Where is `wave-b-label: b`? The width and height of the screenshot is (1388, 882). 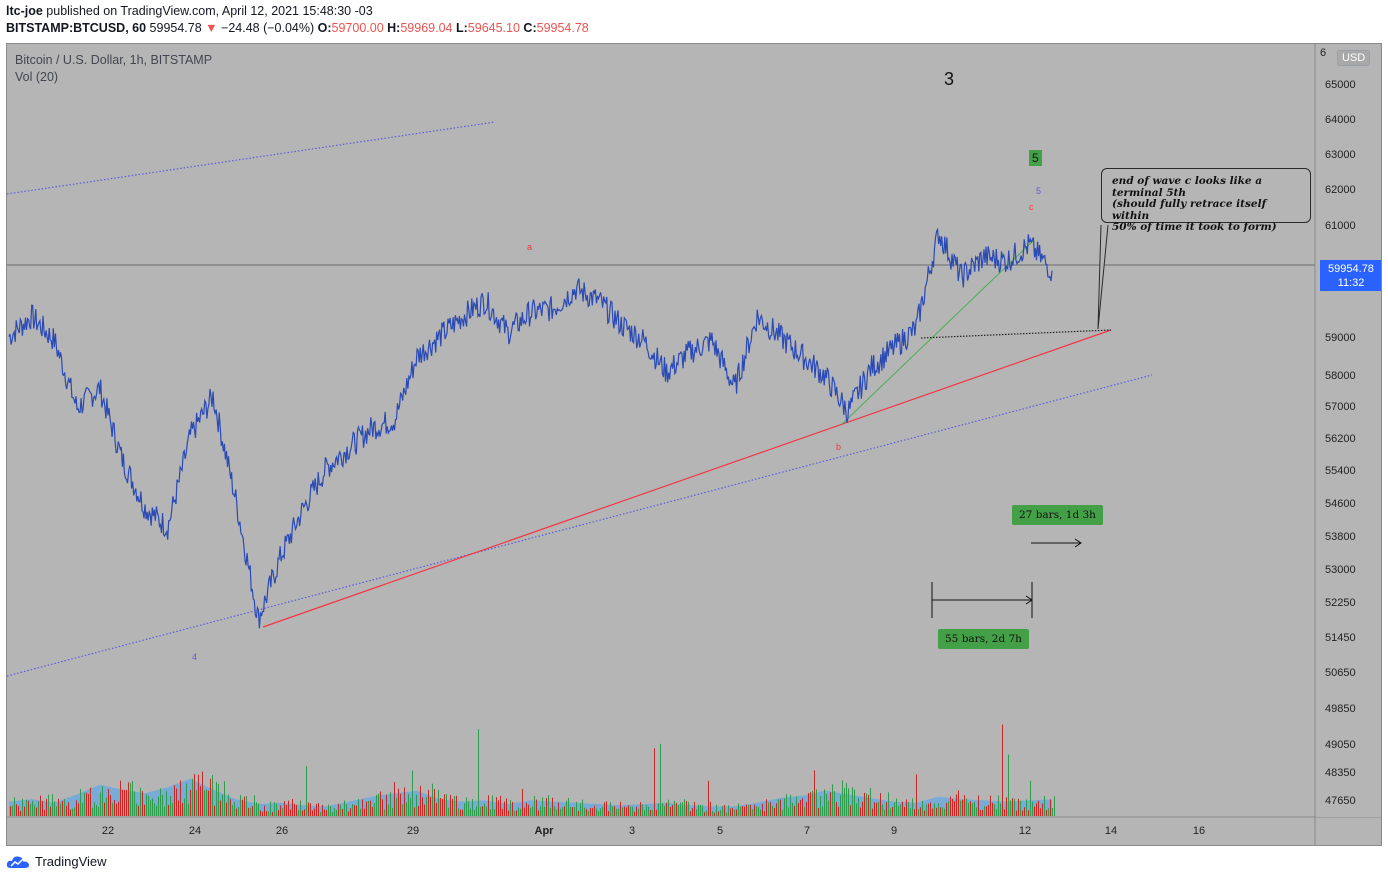 wave-b-label: b is located at coordinates (839, 447).